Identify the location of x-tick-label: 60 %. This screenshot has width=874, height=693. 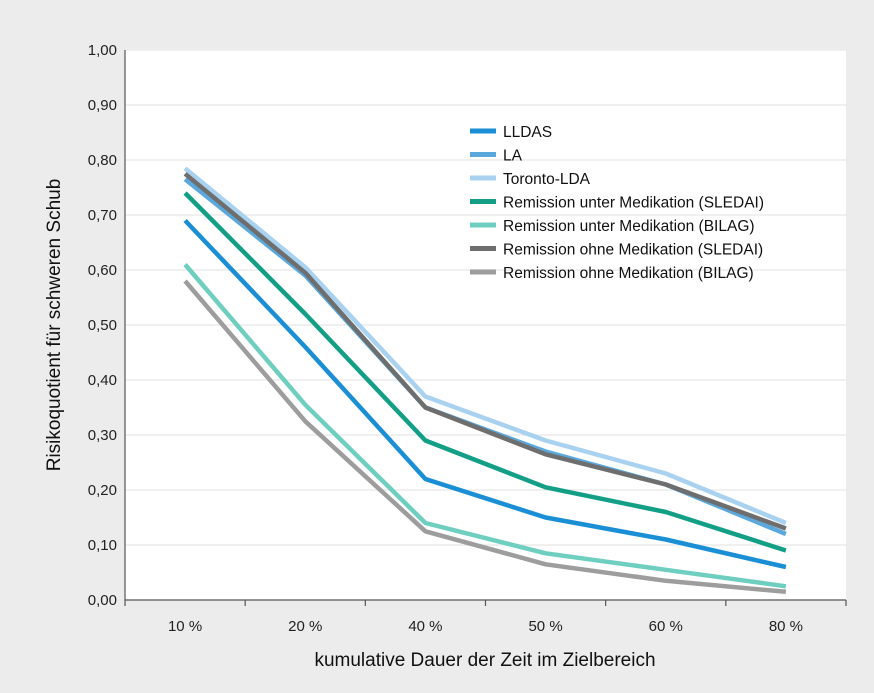
(666, 626).